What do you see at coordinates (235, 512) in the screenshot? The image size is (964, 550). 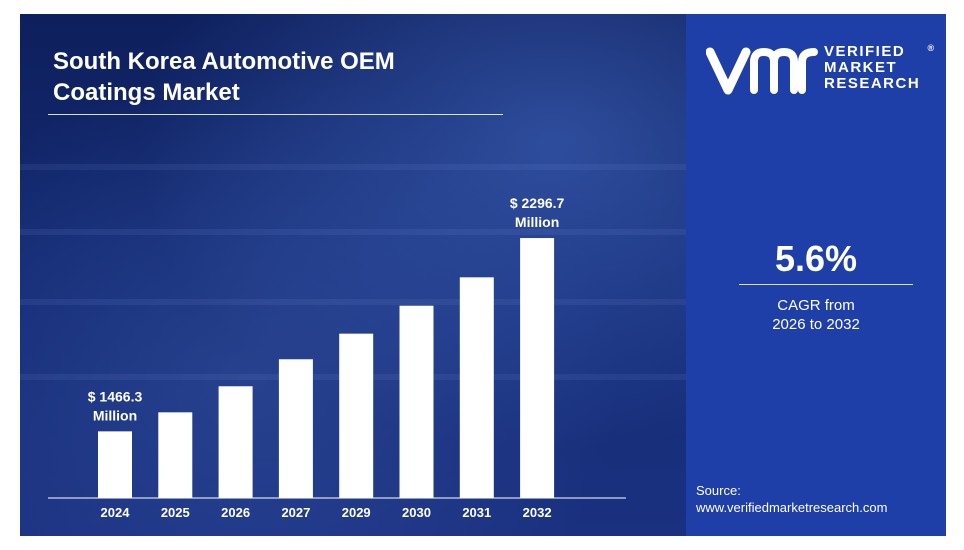 I see `x-tick-label-2026: 2026` at bounding box center [235, 512].